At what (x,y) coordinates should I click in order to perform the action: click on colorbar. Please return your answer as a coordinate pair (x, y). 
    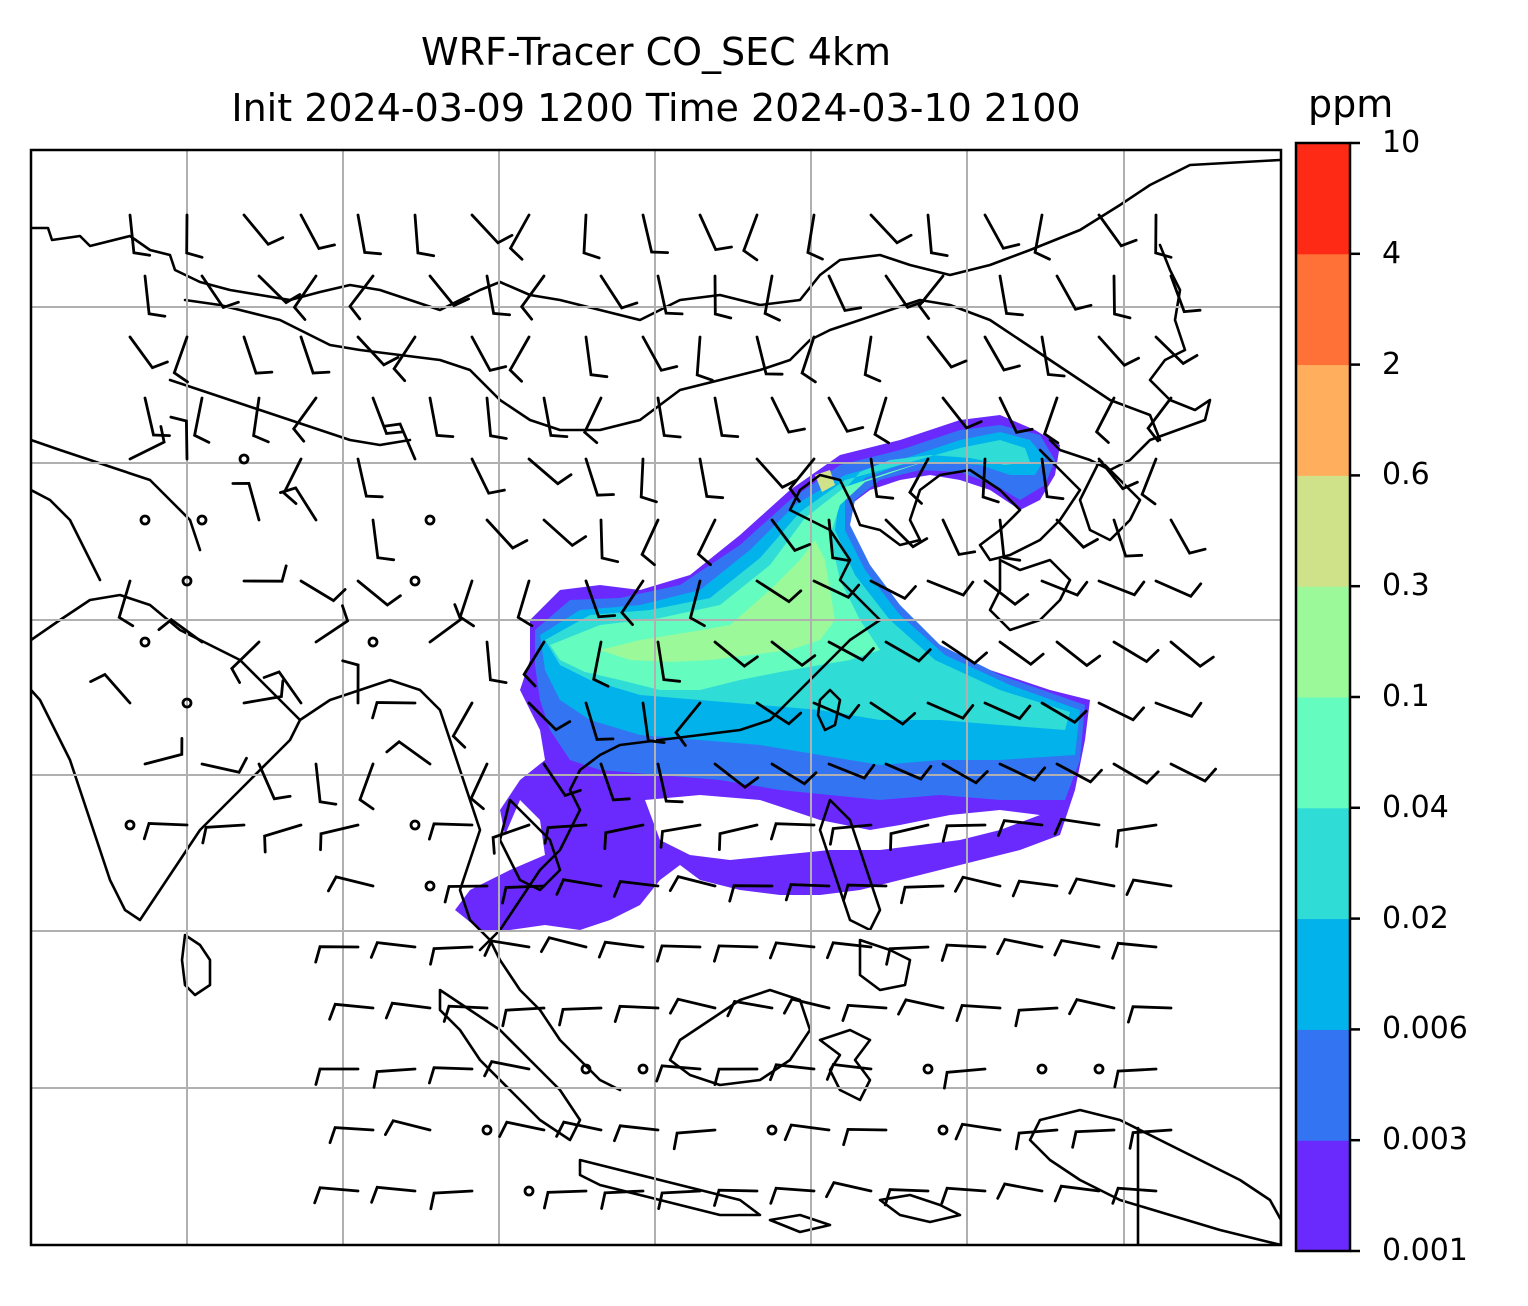
    Looking at the image, I should click on (1327, 697).